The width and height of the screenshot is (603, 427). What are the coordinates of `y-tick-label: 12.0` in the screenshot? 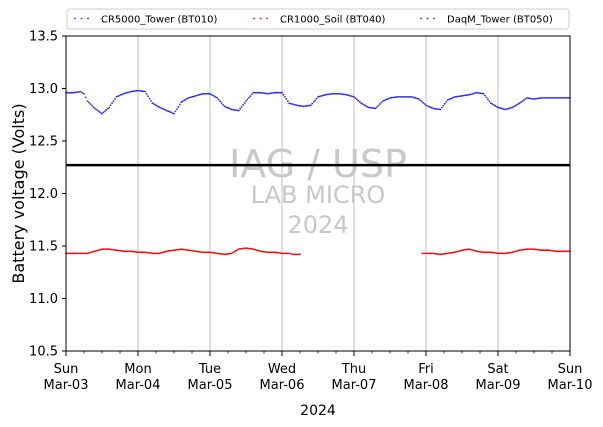 It's located at (43, 194).